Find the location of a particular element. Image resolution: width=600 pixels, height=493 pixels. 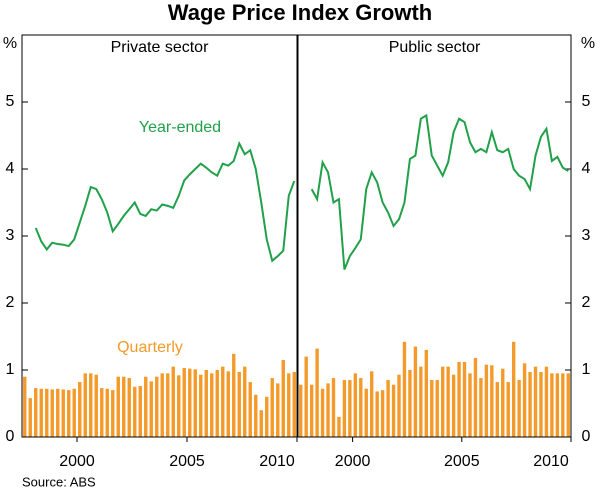

series-label: Quarterly is located at coordinates (150, 347).